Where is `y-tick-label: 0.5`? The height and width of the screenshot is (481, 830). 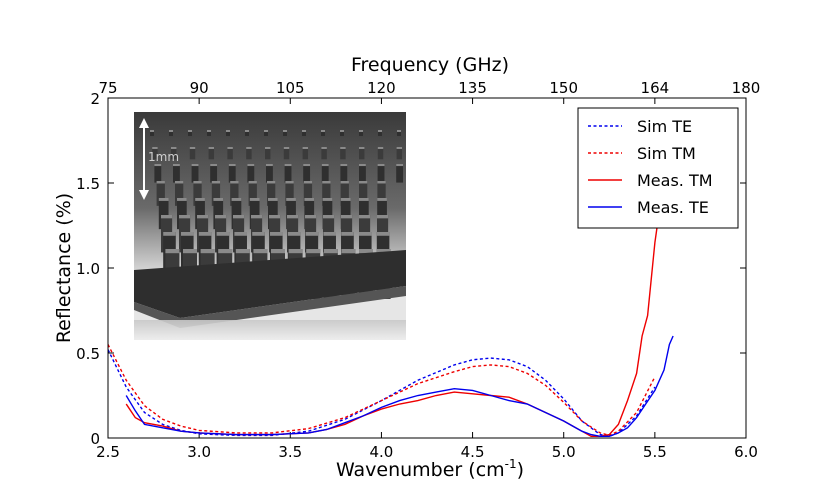 y-tick-label: 0.5 is located at coordinates (88, 354).